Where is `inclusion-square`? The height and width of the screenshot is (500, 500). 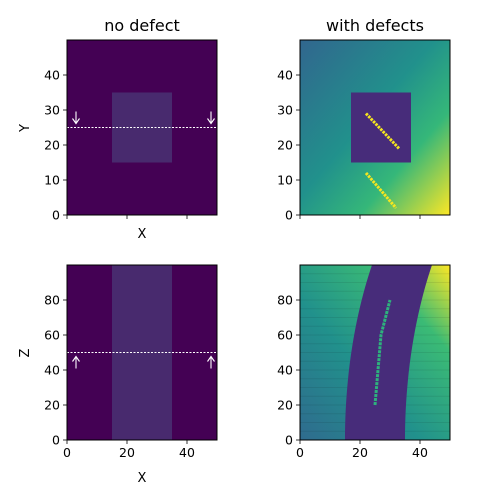 inclusion-square is located at coordinates (381, 127).